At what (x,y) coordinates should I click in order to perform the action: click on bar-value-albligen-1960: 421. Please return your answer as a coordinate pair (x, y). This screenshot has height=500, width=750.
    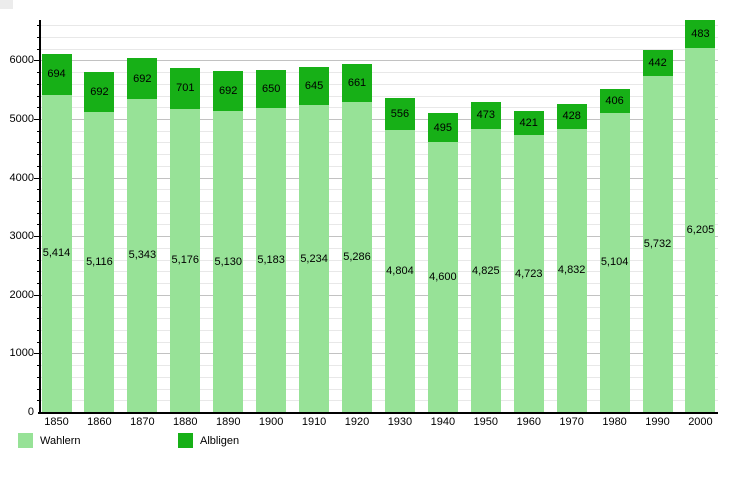
    Looking at the image, I should click on (528, 122).